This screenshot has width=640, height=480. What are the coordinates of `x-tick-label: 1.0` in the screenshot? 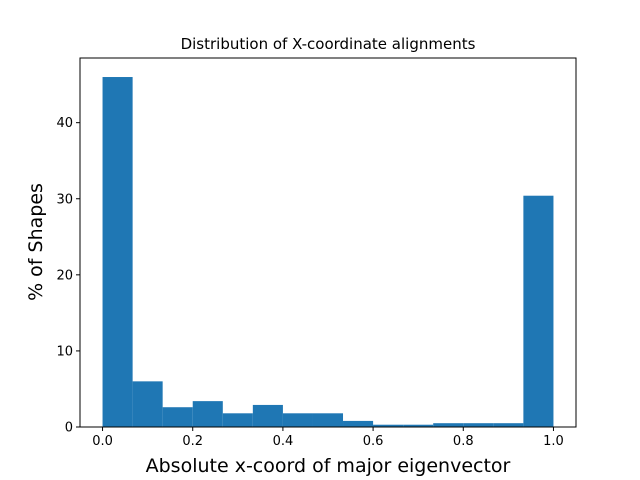 It's located at (553, 441).